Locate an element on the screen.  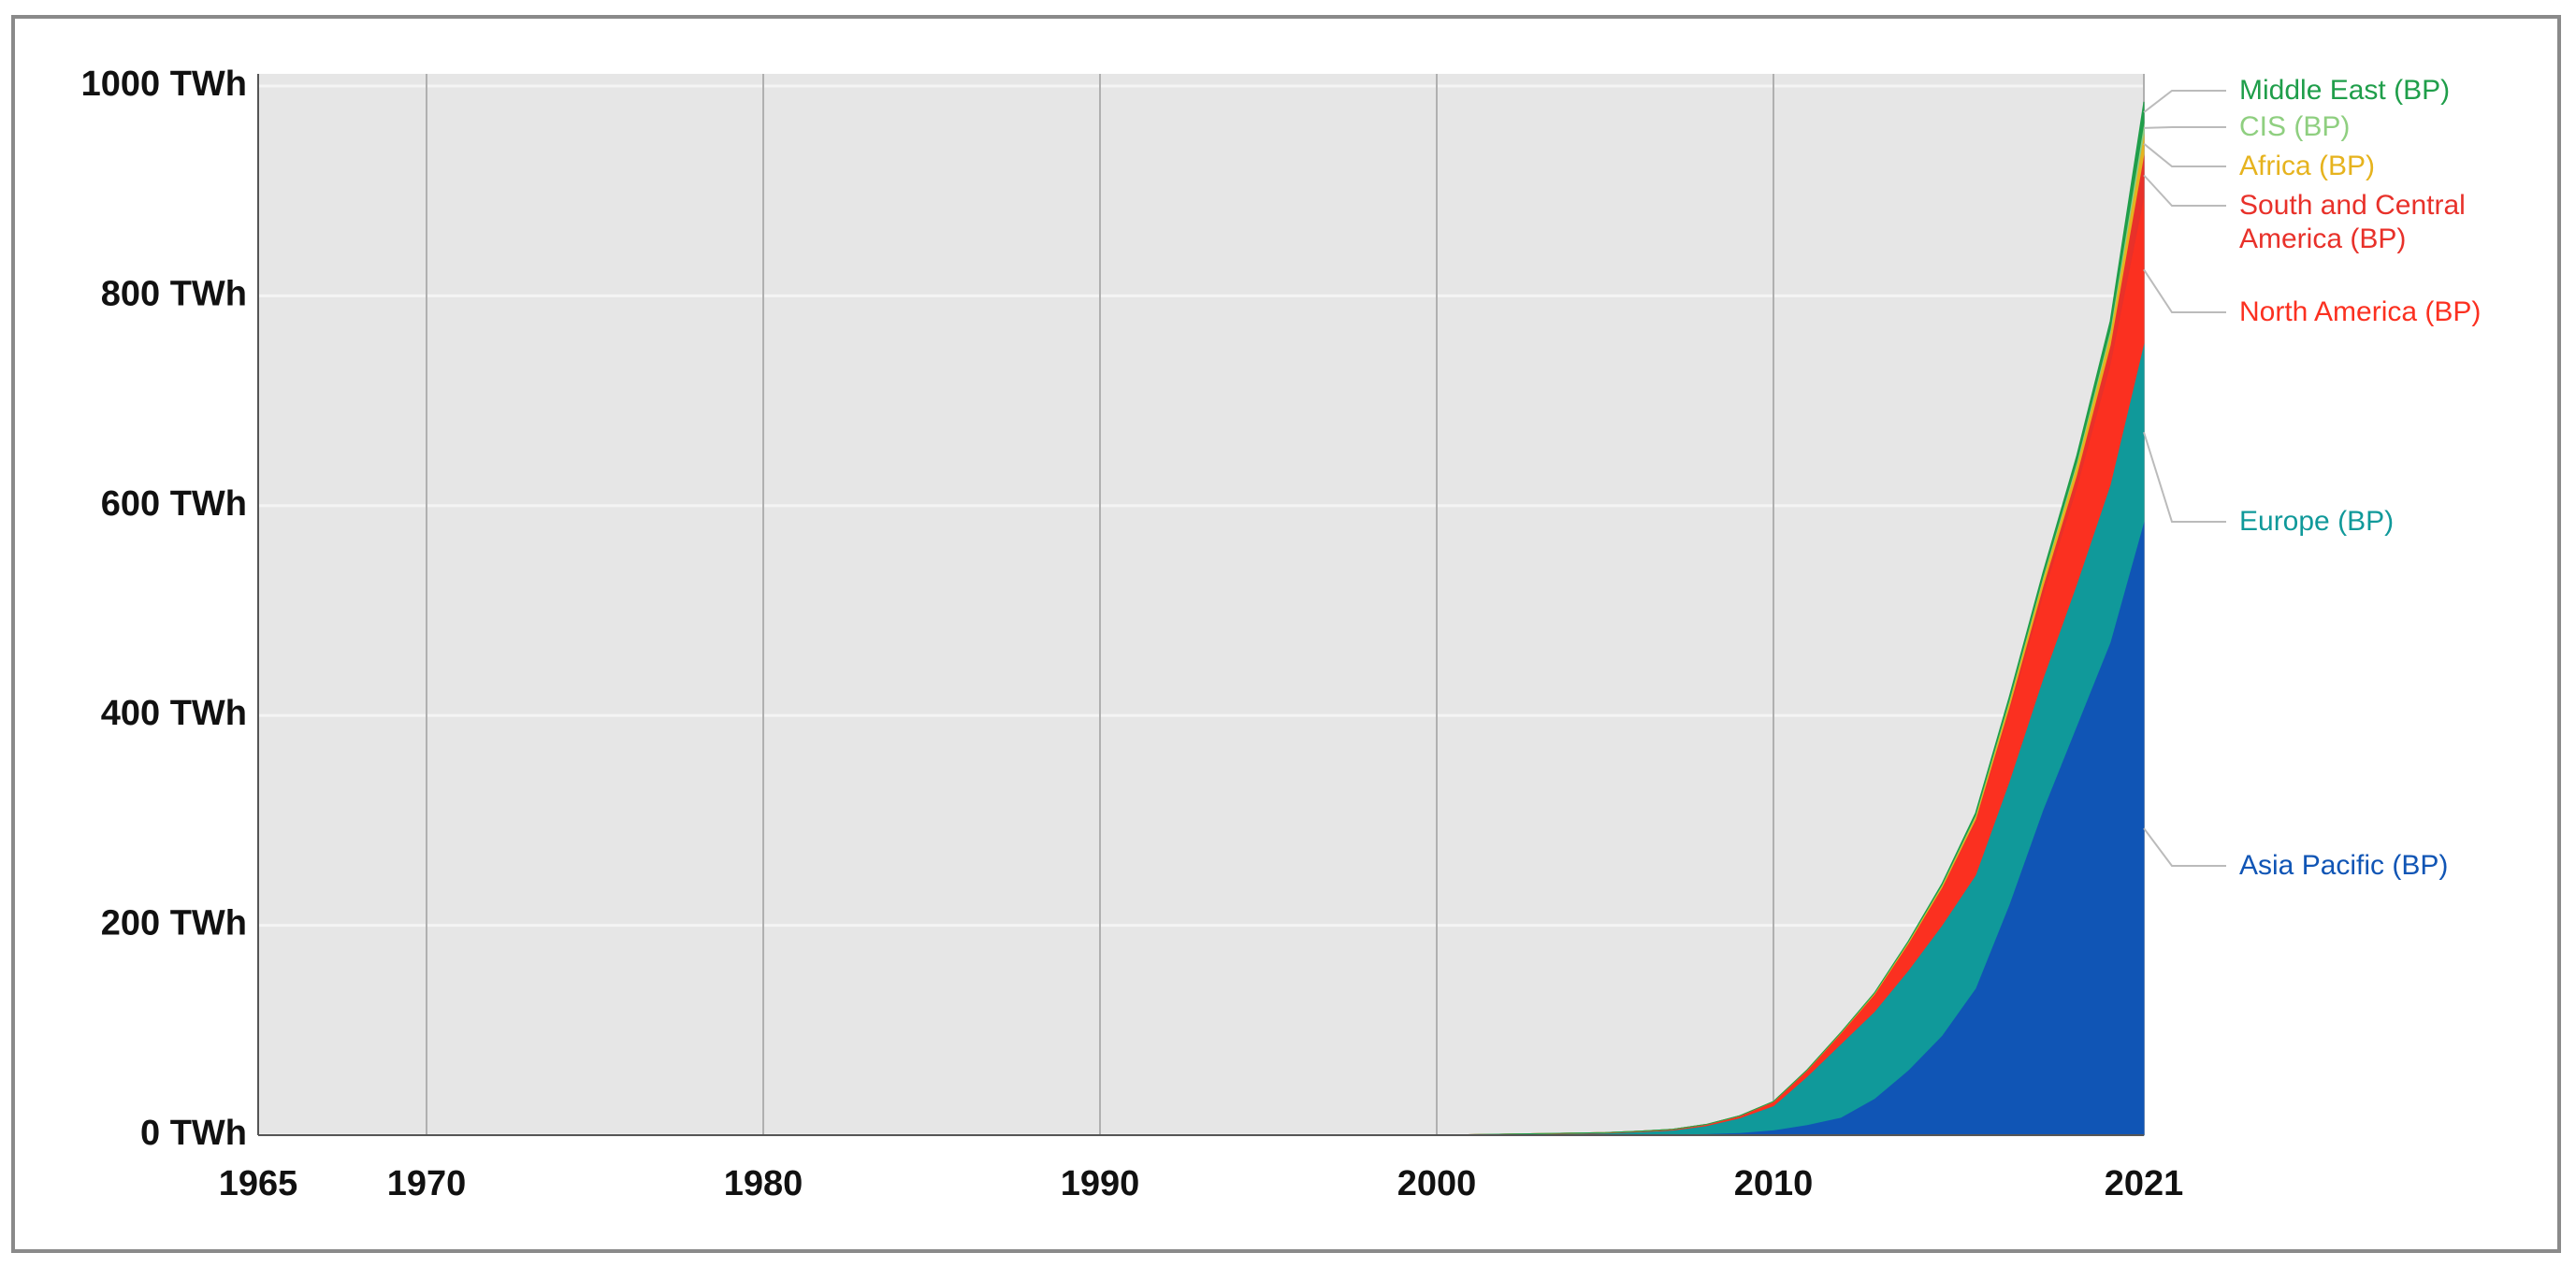
y-tick-label: 1000 TWh is located at coordinates (164, 84).